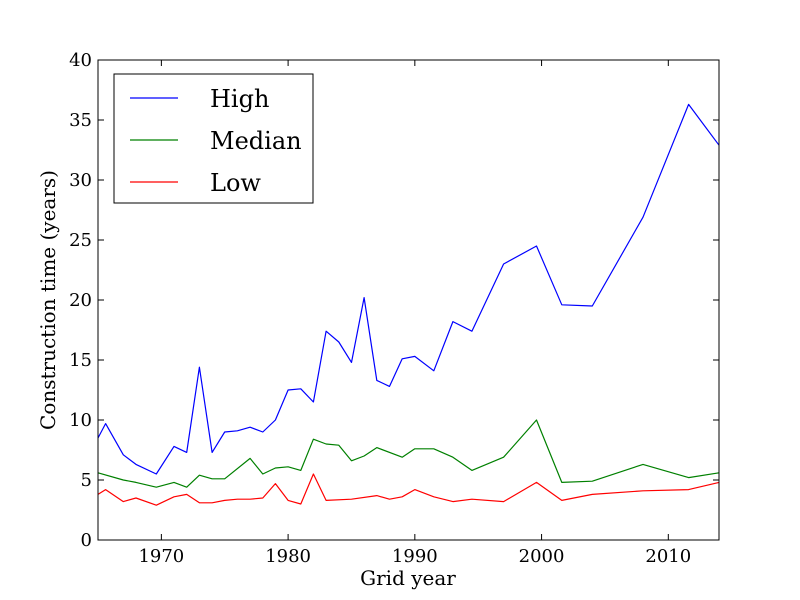 This screenshot has width=800, height=600. I want to click on x-tick-label-2010: 2010, so click(668, 556).